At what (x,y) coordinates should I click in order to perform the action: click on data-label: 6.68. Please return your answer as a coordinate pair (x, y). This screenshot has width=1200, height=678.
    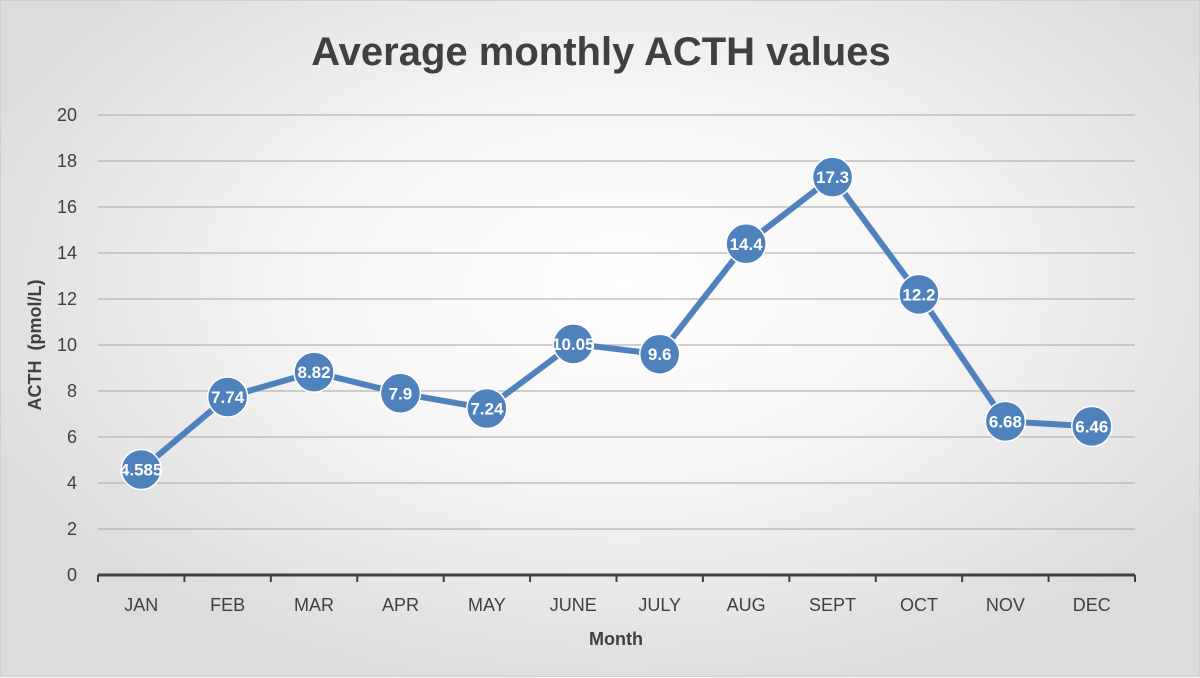
    Looking at the image, I should click on (1005, 421).